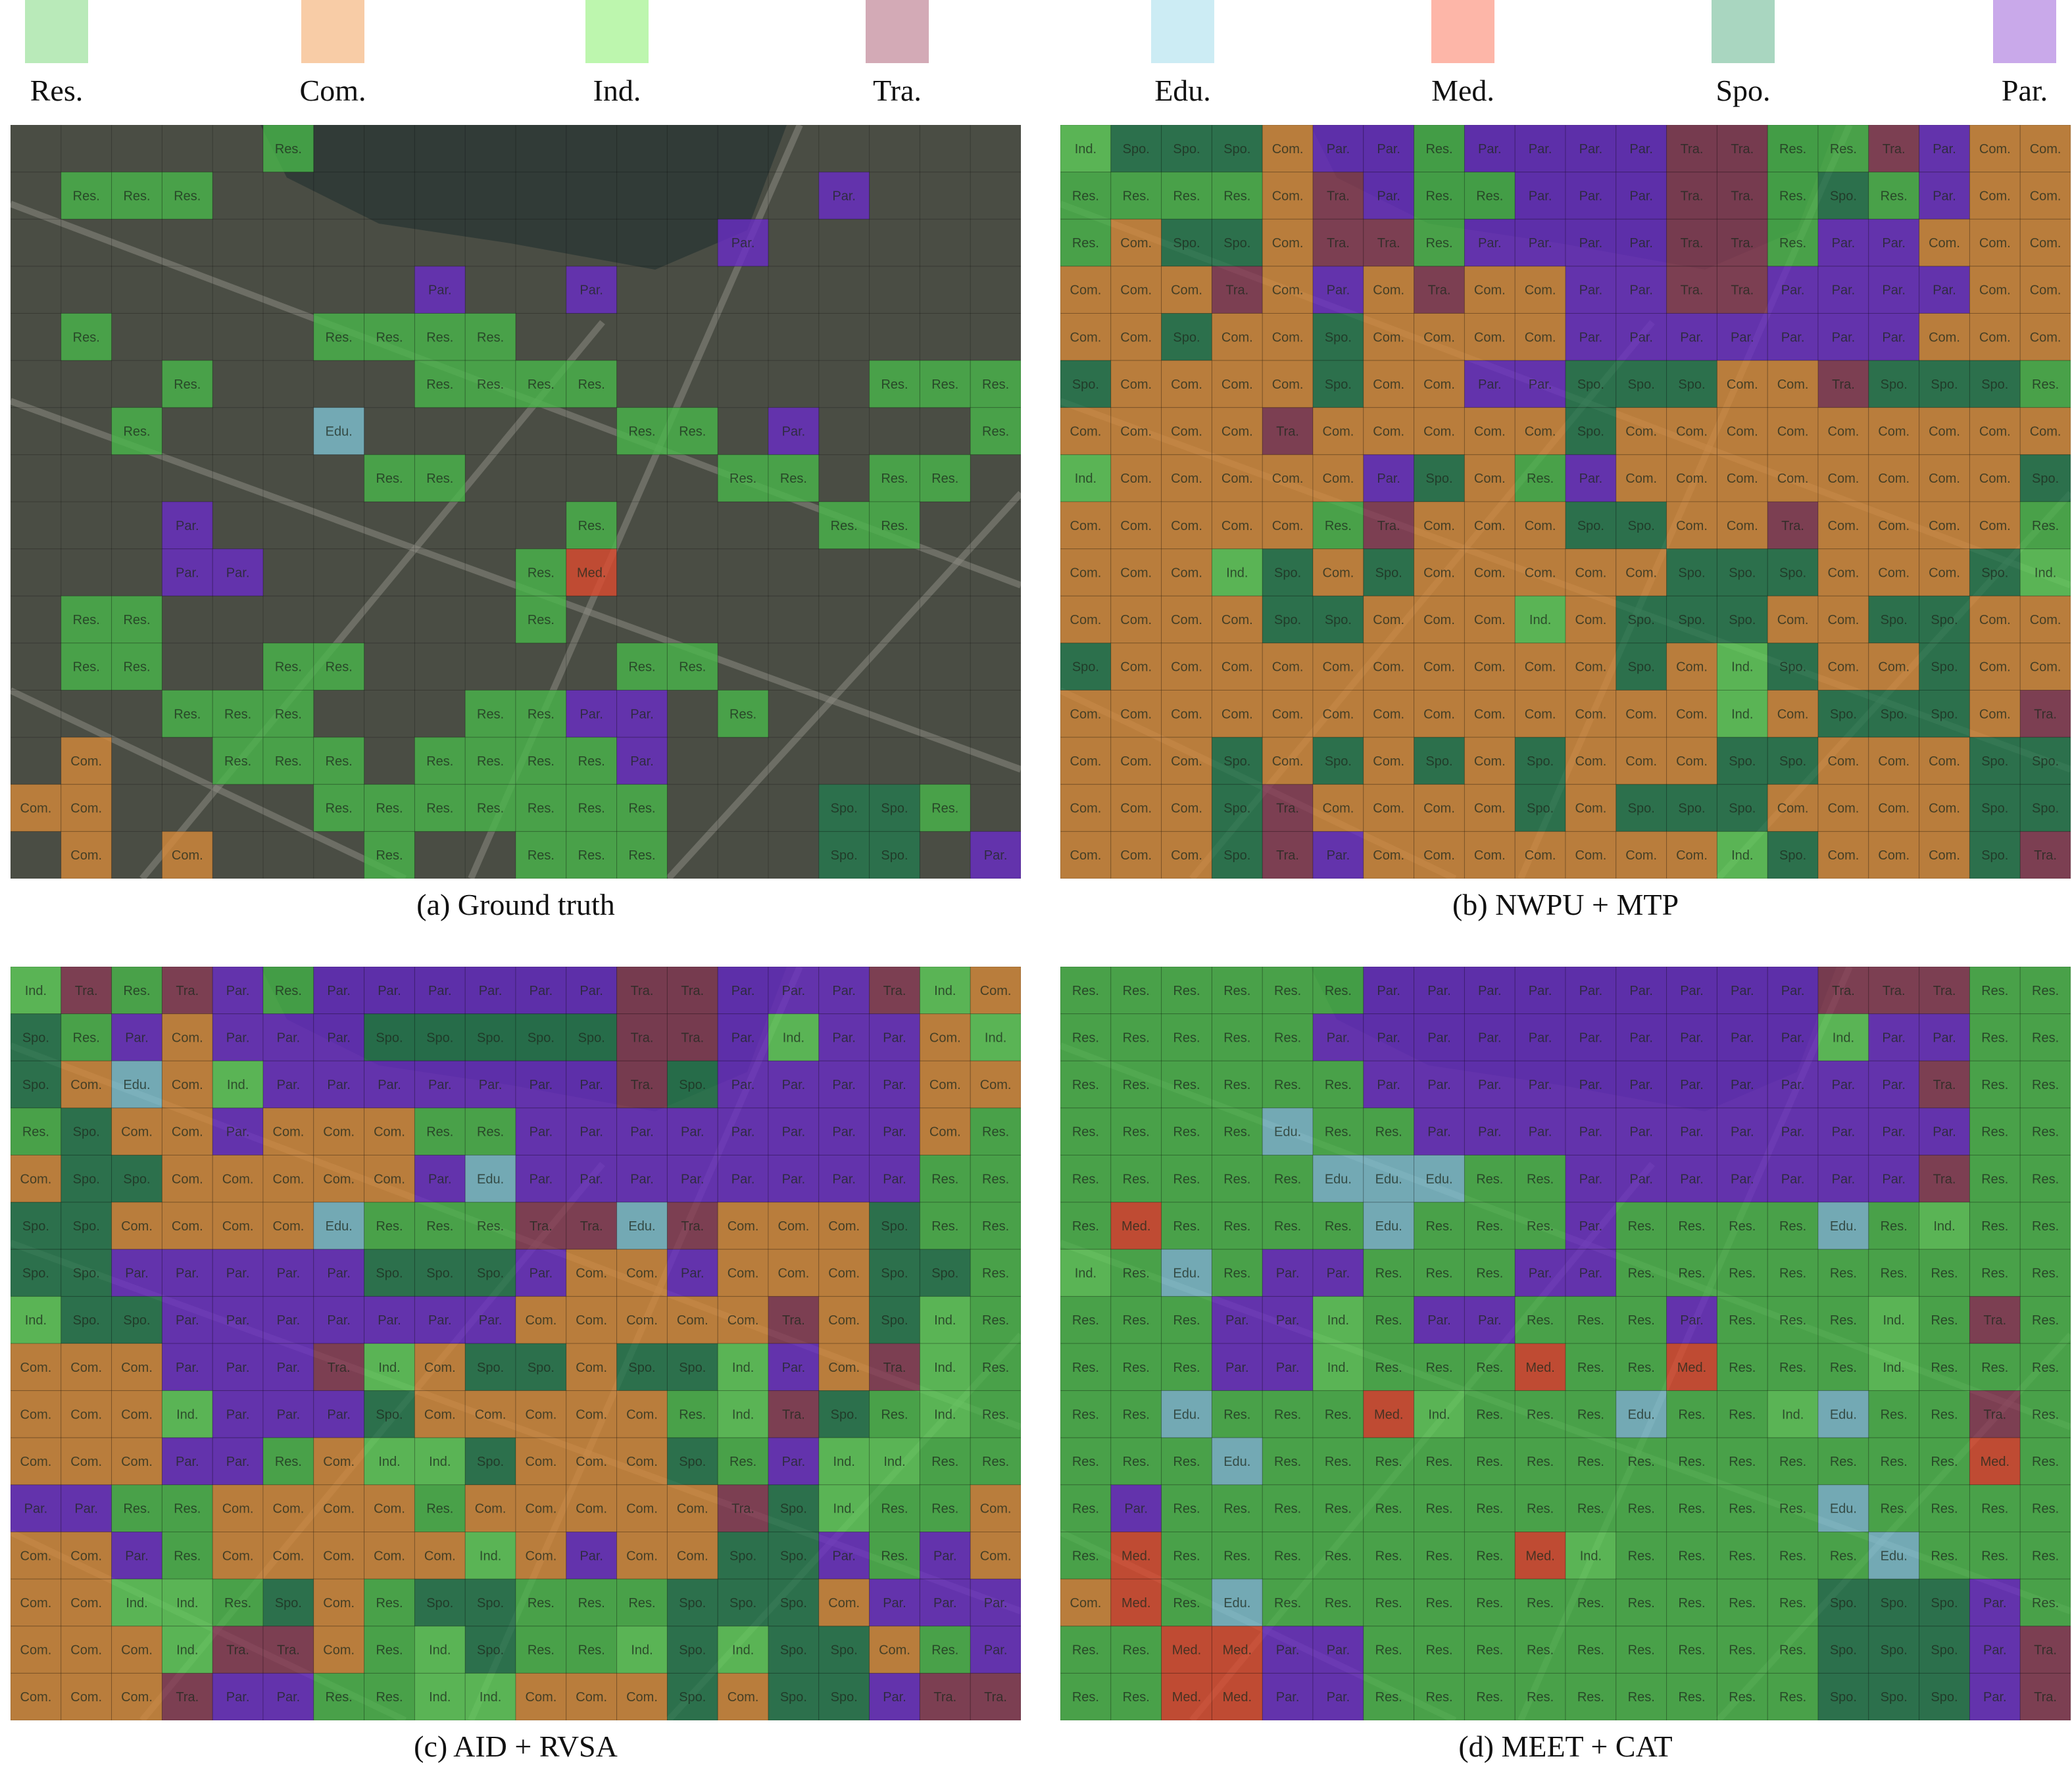 The image size is (2072, 1769). I want to click on cell-label: Ind., so click(187, 1414).